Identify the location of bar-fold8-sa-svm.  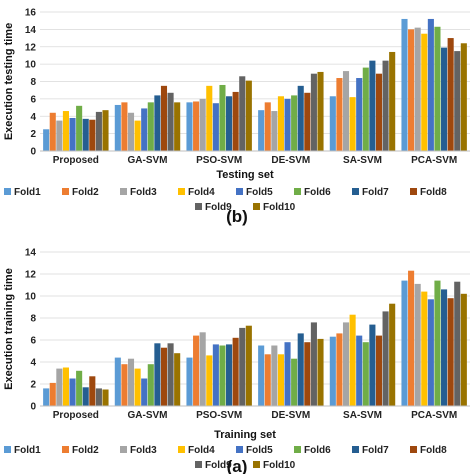
(379, 370).